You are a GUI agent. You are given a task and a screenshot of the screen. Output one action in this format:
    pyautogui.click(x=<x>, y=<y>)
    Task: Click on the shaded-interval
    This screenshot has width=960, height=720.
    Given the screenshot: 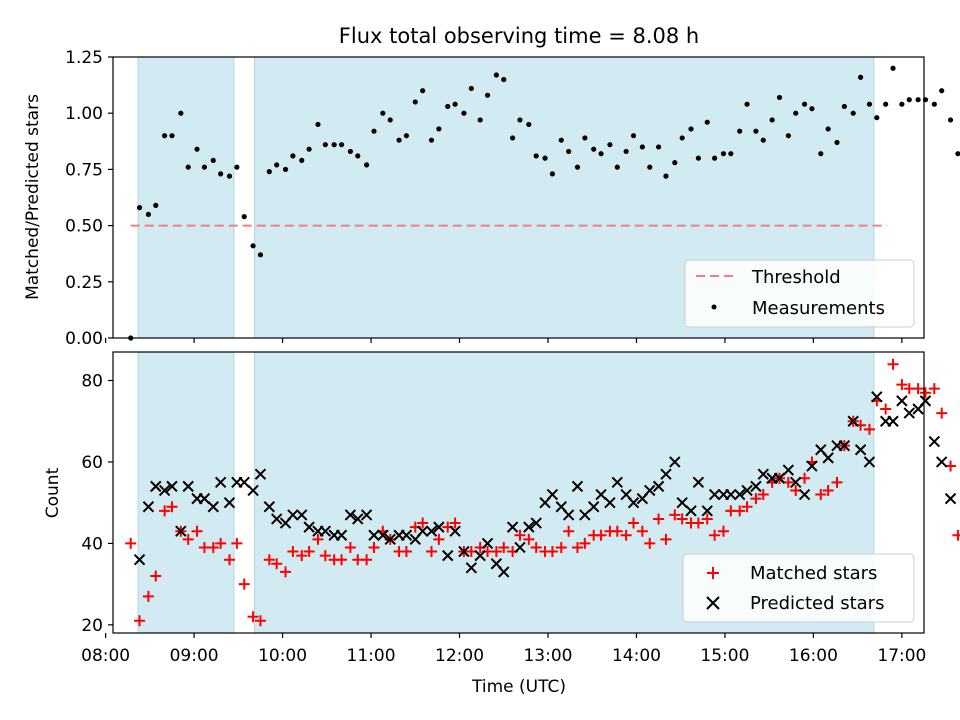 What is the action you would take?
    pyautogui.click(x=186, y=492)
    